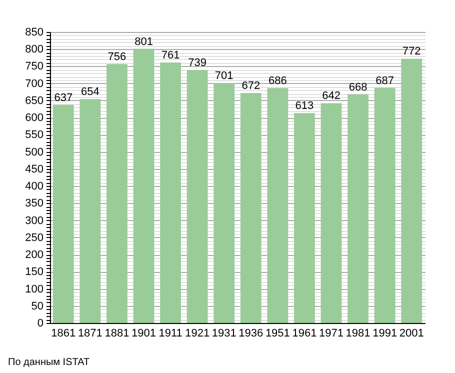 This screenshot has height=373, width=455. Describe the element at coordinates (34, 66) in the screenshot. I see `y-tick-label: 750` at that location.